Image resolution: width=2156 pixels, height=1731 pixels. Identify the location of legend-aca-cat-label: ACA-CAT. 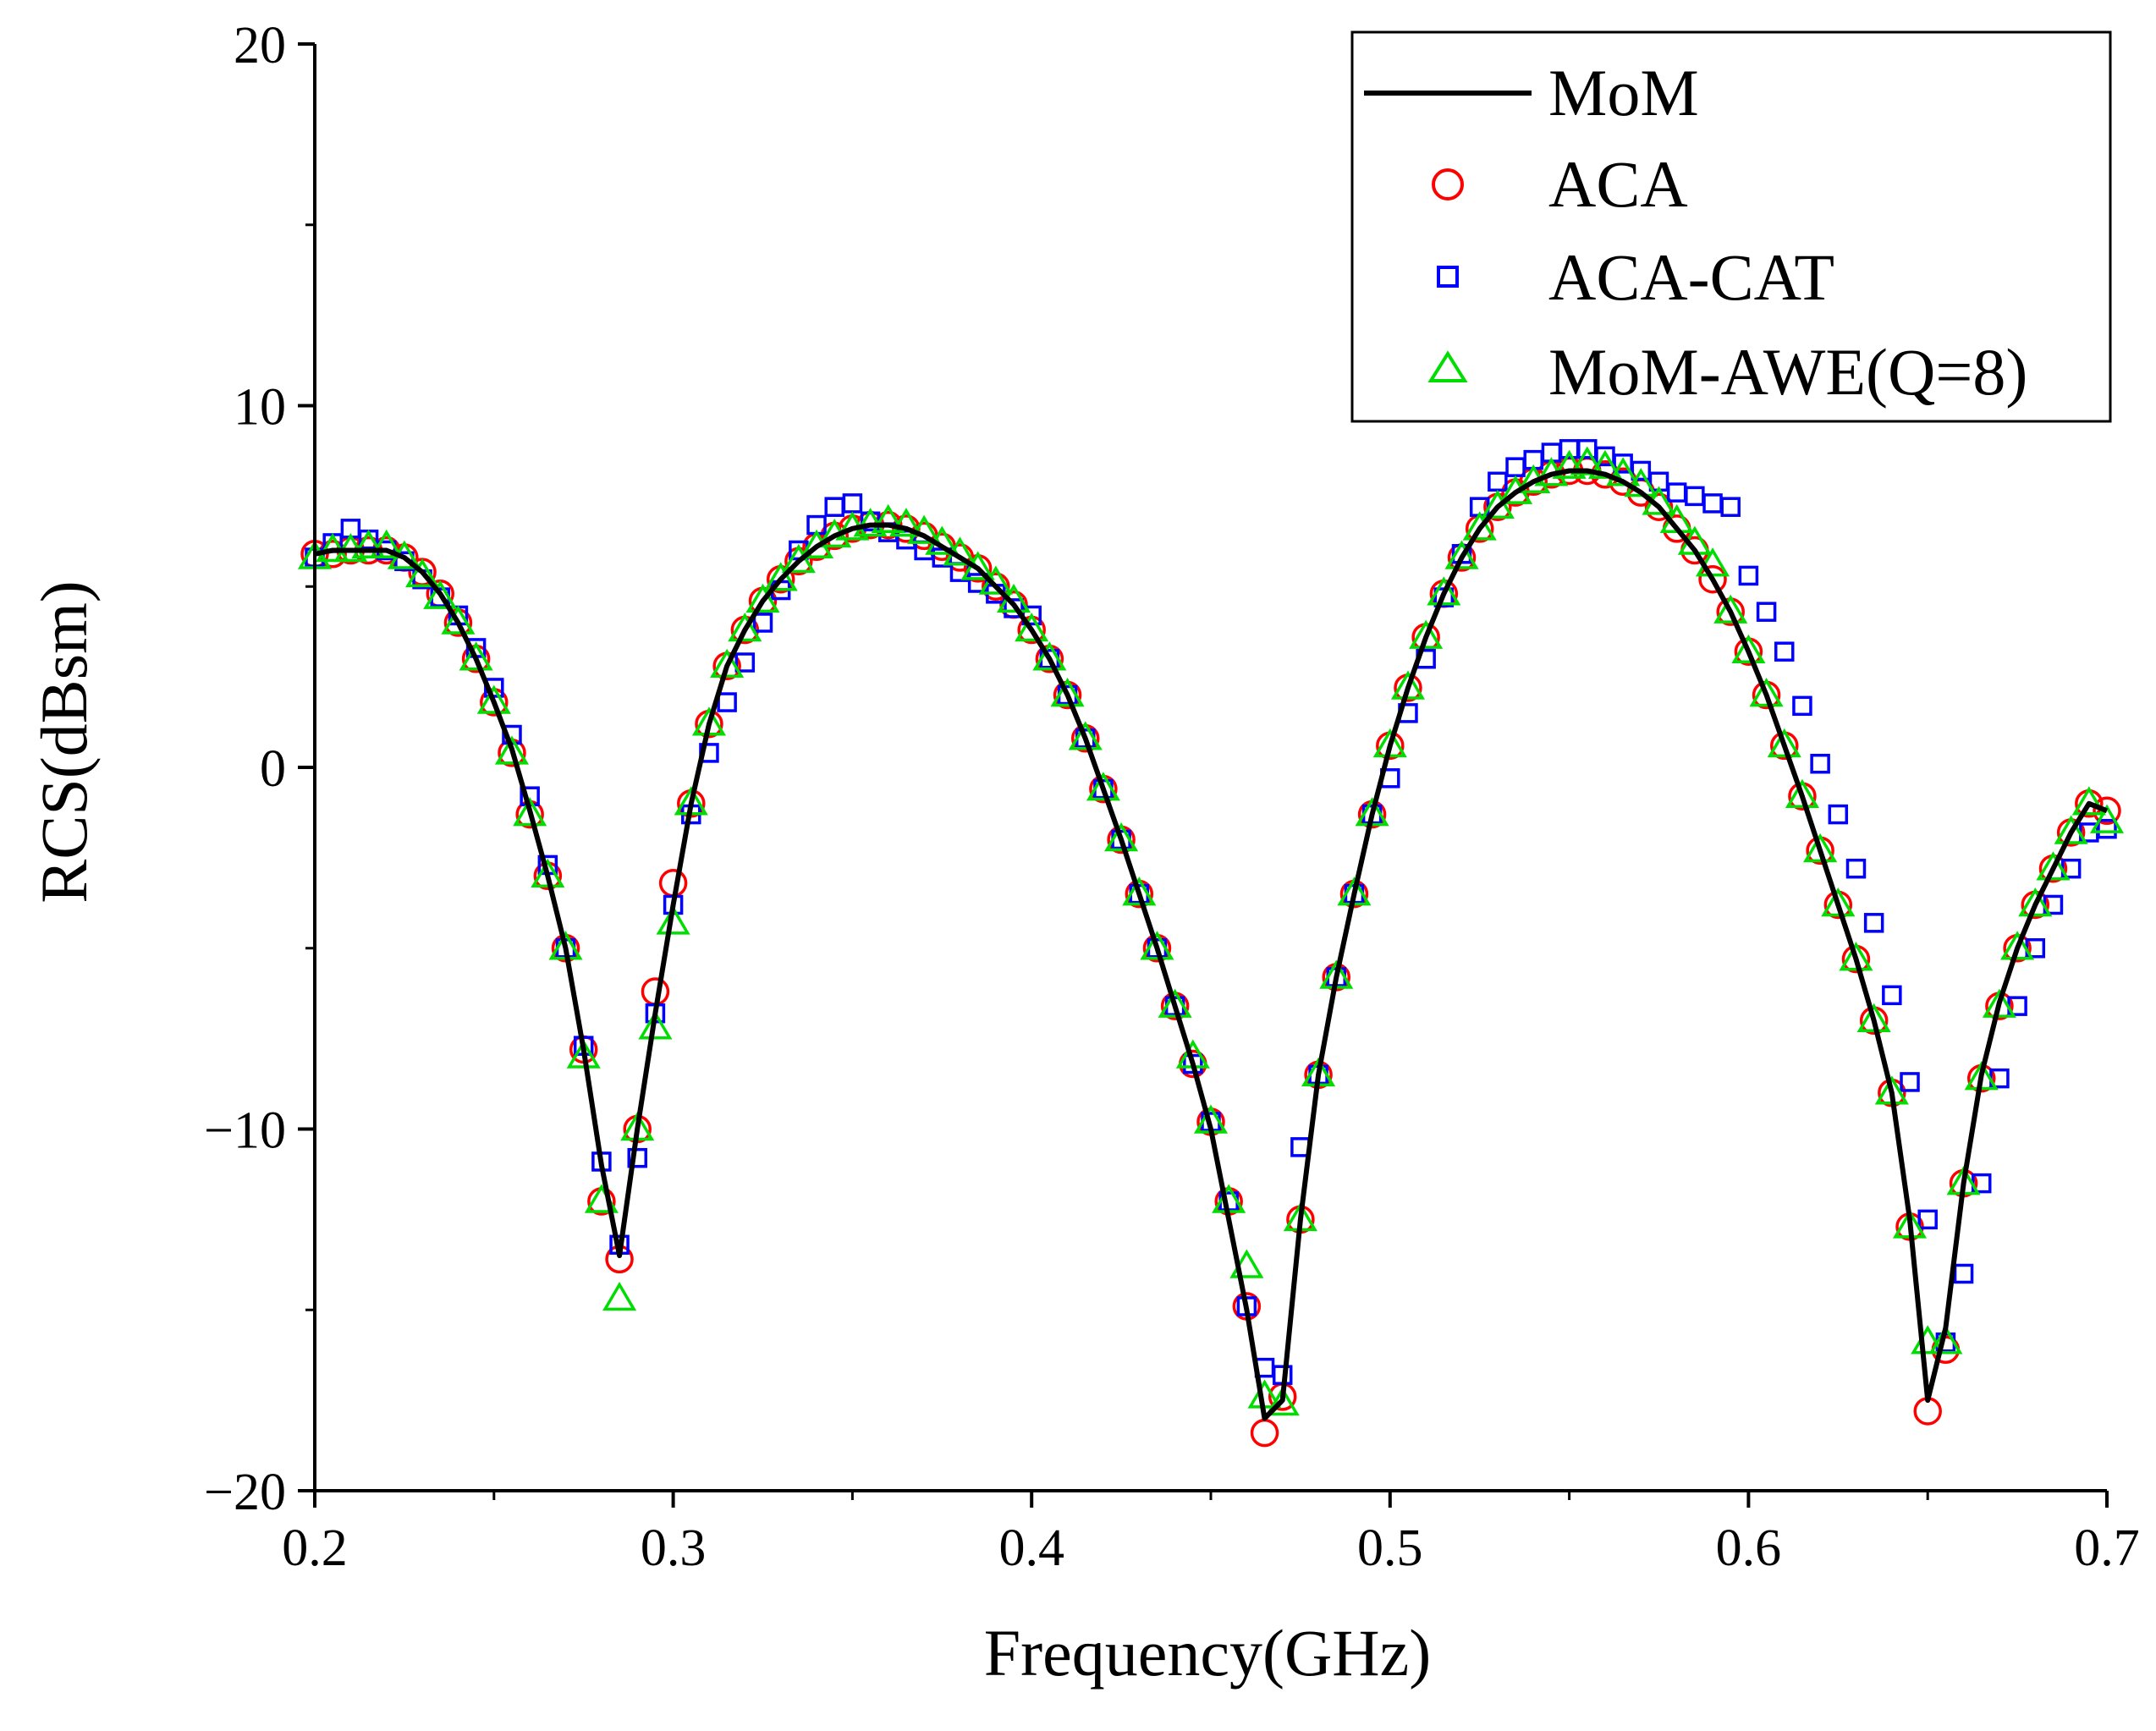
(1691, 277).